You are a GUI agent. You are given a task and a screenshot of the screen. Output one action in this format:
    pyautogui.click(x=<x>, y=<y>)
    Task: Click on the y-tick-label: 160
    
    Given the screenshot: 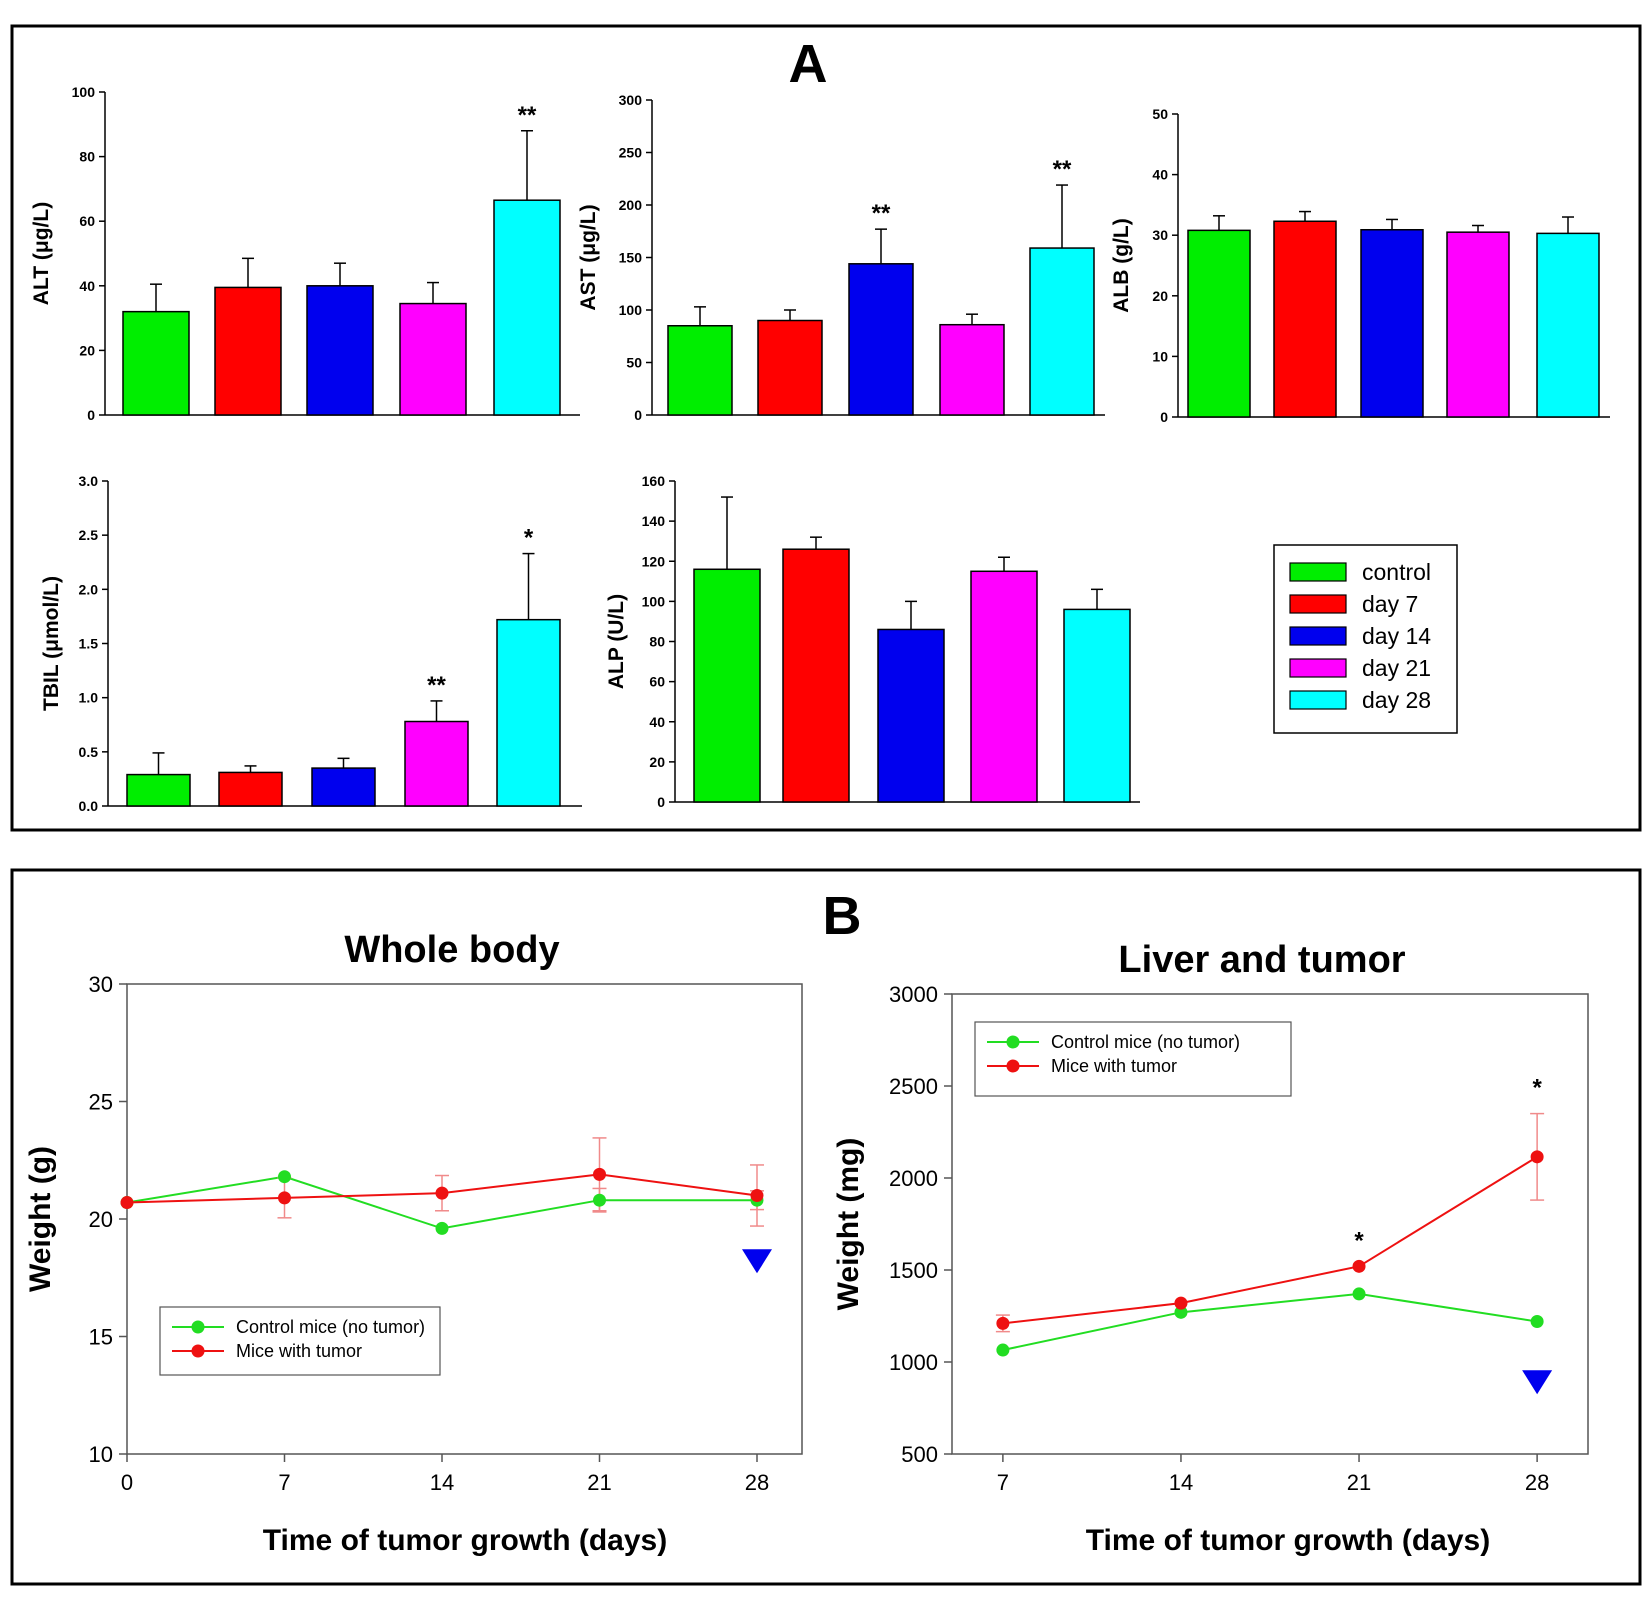 What is the action you would take?
    pyautogui.click(x=654, y=481)
    